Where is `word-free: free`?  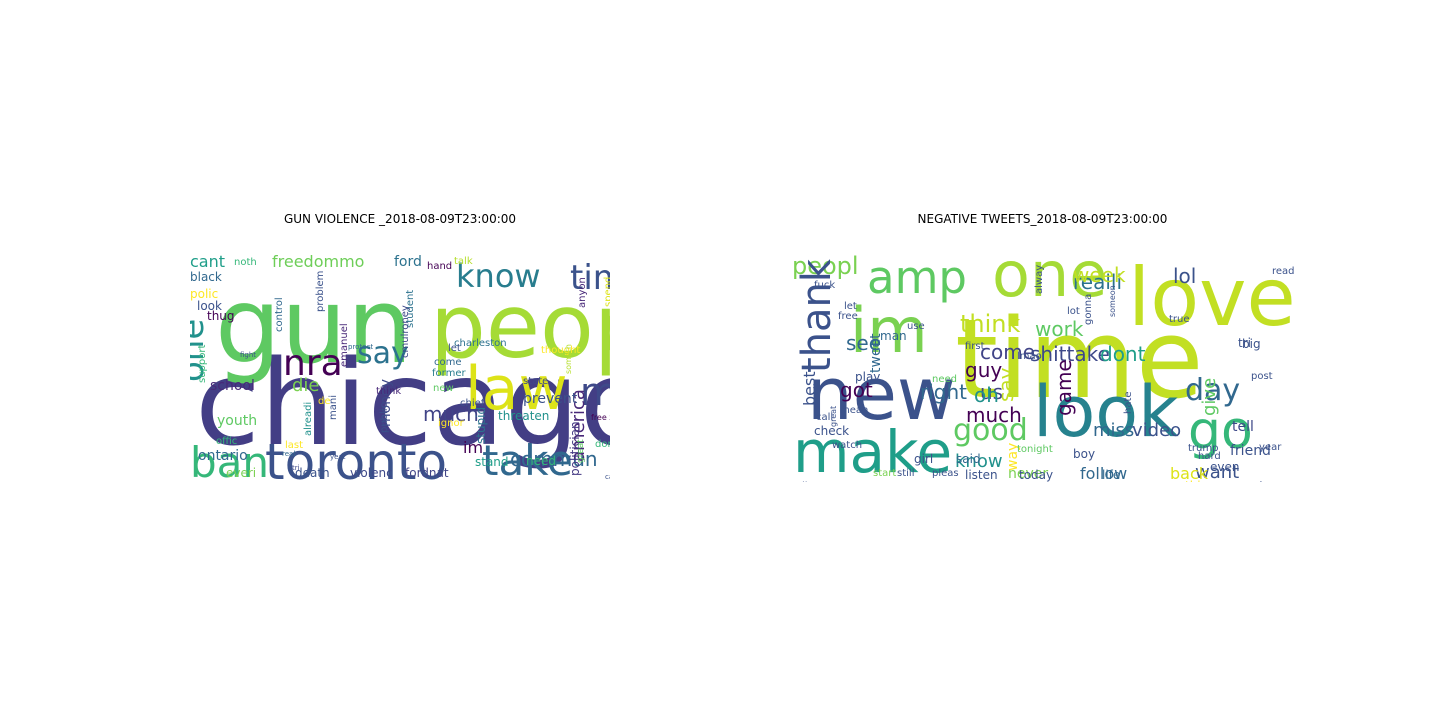 word-free: free is located at coordinates (848, 316).